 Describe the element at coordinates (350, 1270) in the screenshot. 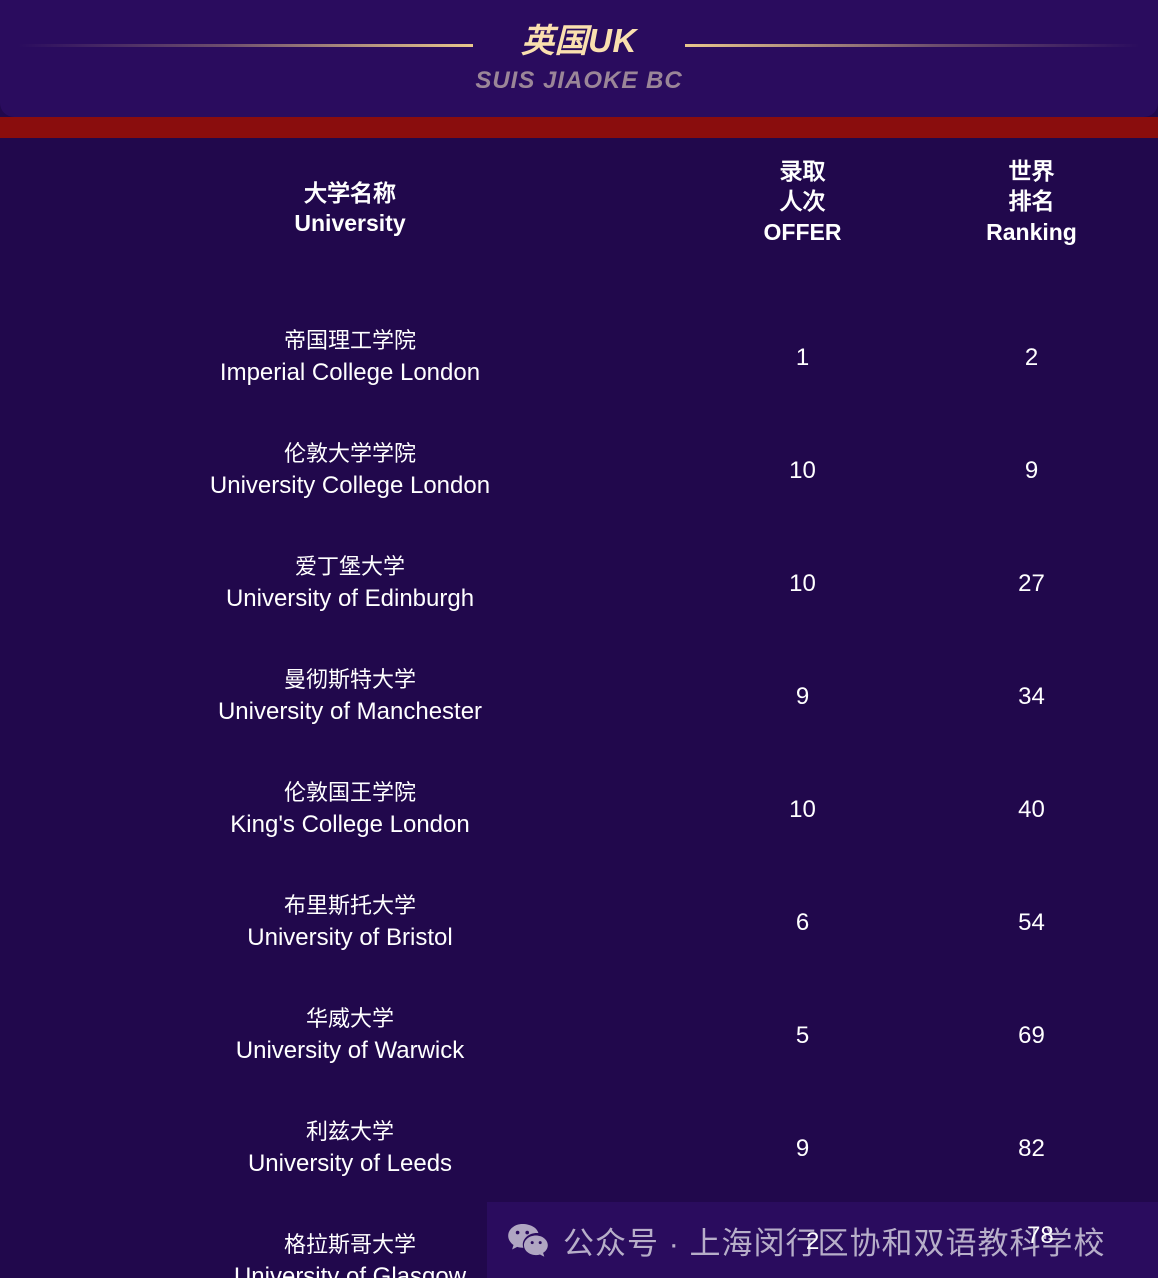

I see `university-name-en: University of Glasgow` at that location.